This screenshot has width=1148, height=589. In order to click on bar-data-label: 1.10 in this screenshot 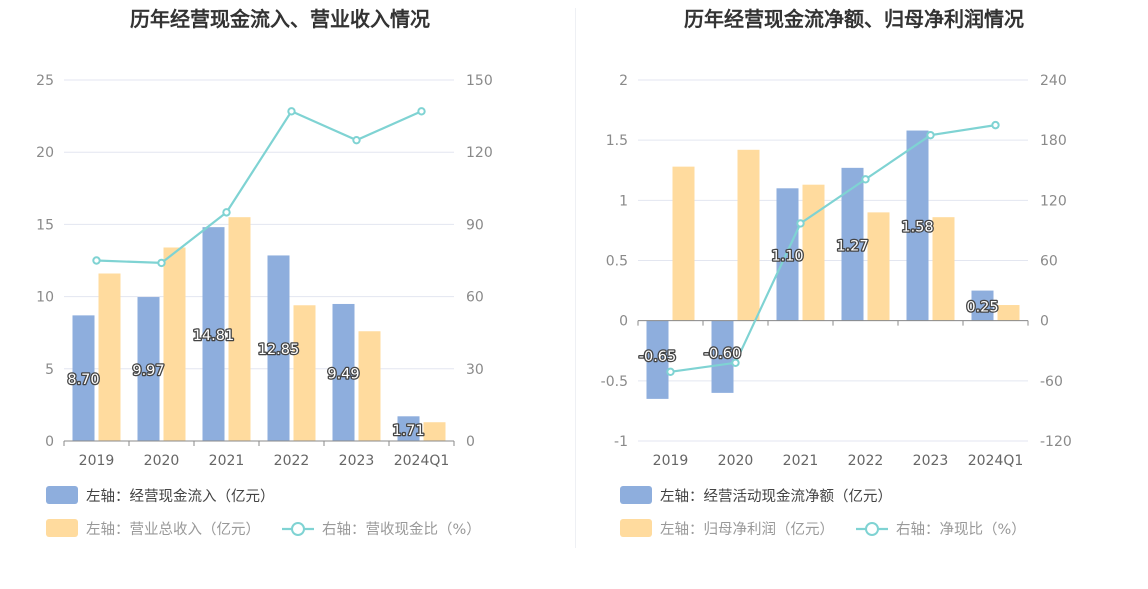, I will do `click(787, 256)`.